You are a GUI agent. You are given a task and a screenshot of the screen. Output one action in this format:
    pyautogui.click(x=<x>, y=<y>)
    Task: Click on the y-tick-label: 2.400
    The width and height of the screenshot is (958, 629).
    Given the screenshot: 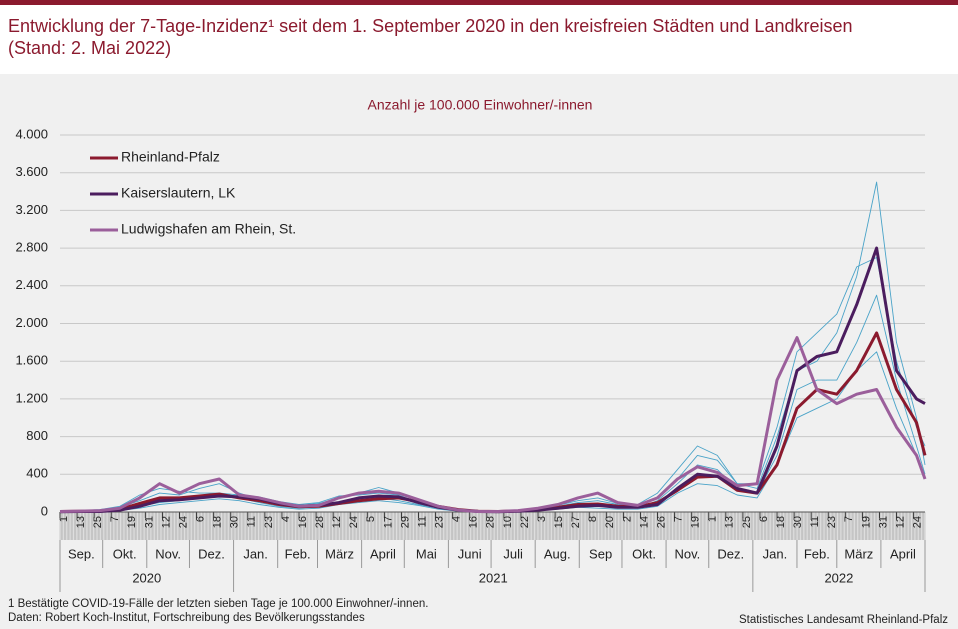 What is the action you would take?
    pyautogui.click(x=31, y=284)
    